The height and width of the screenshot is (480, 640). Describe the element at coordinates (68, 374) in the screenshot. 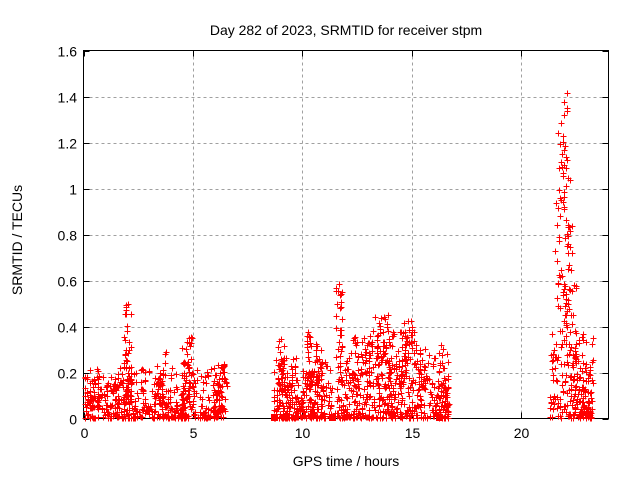

I see `y-tick-label-0.2: 0.2` at that location.